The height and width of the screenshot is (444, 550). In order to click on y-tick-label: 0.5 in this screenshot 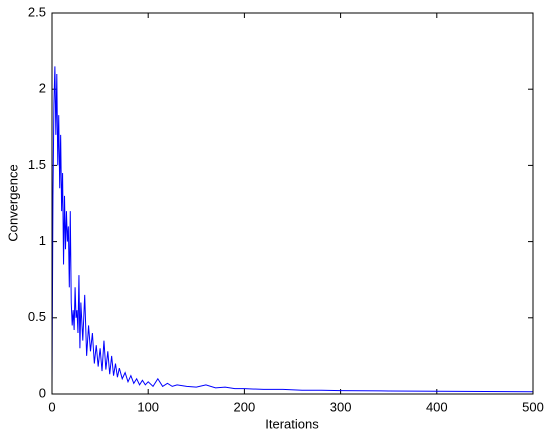, I will do `click(37, 316)`.